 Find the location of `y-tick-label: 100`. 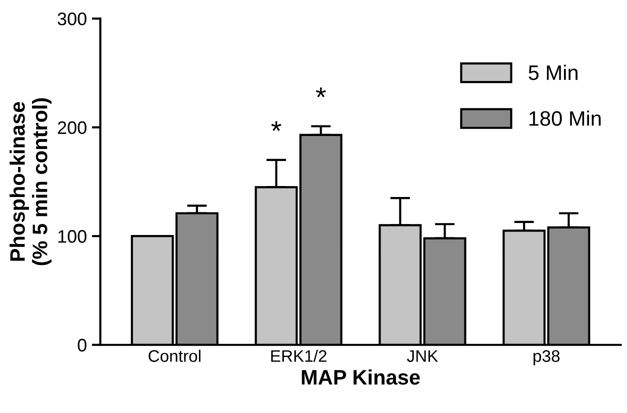

y-tick-label: 100 is located at coordinates (72, 236).